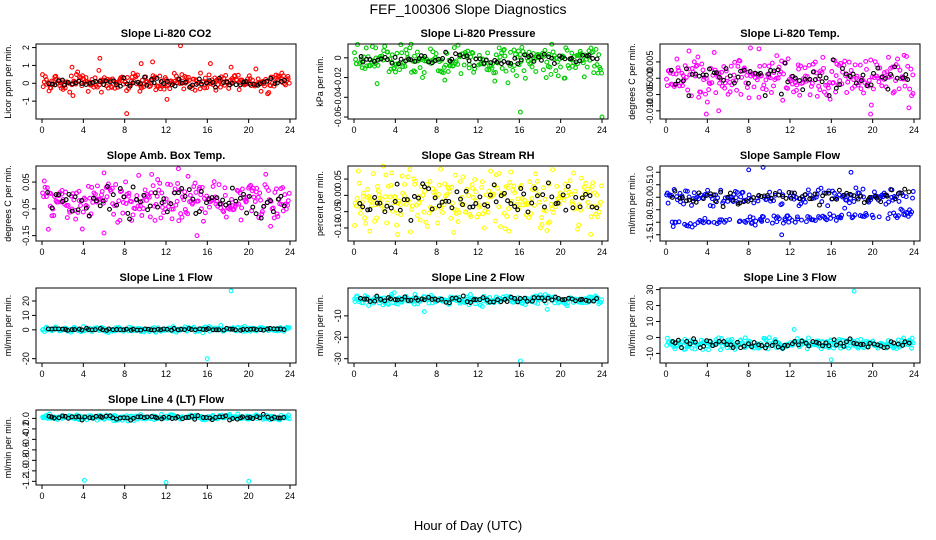 The width and height of the screenshot is (936, 540). Describe the element at coordinates (478, 130) in the screenshot. I see `x-tick-label: 12` at that location.